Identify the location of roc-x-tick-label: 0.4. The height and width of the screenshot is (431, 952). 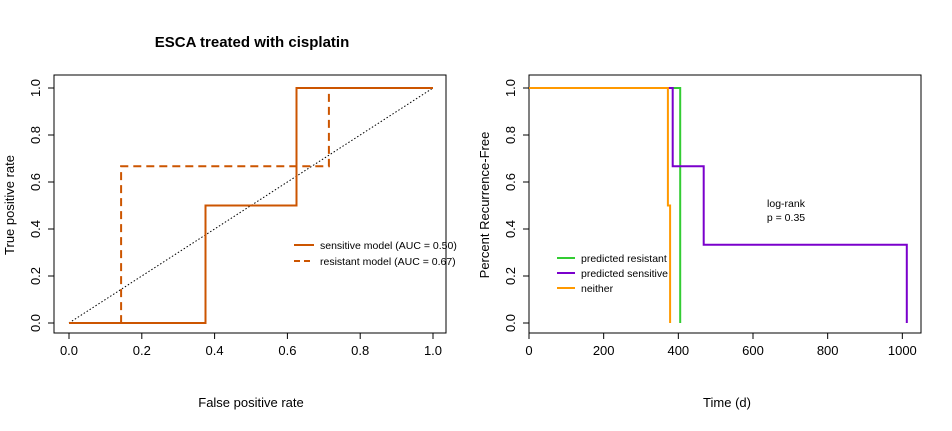
(215, 350).